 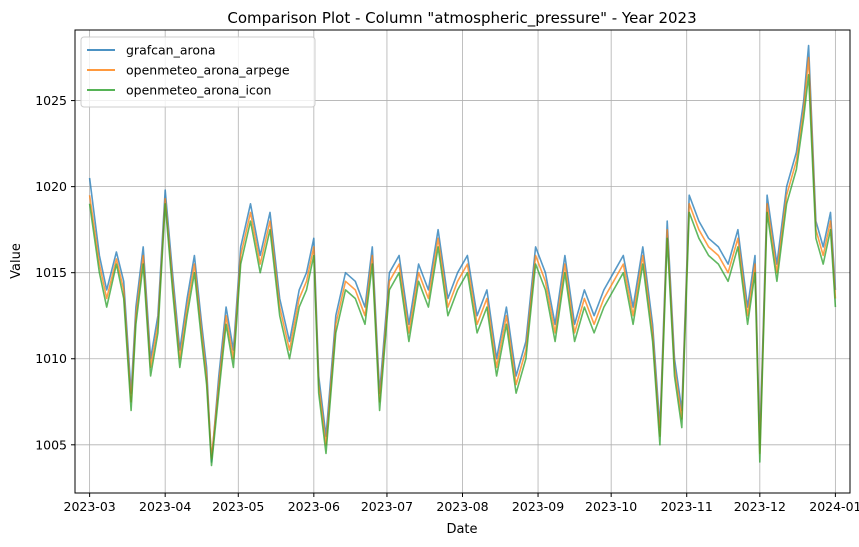 I want to click on x-tick-label: 2023-11, so click(x=687, y=506).